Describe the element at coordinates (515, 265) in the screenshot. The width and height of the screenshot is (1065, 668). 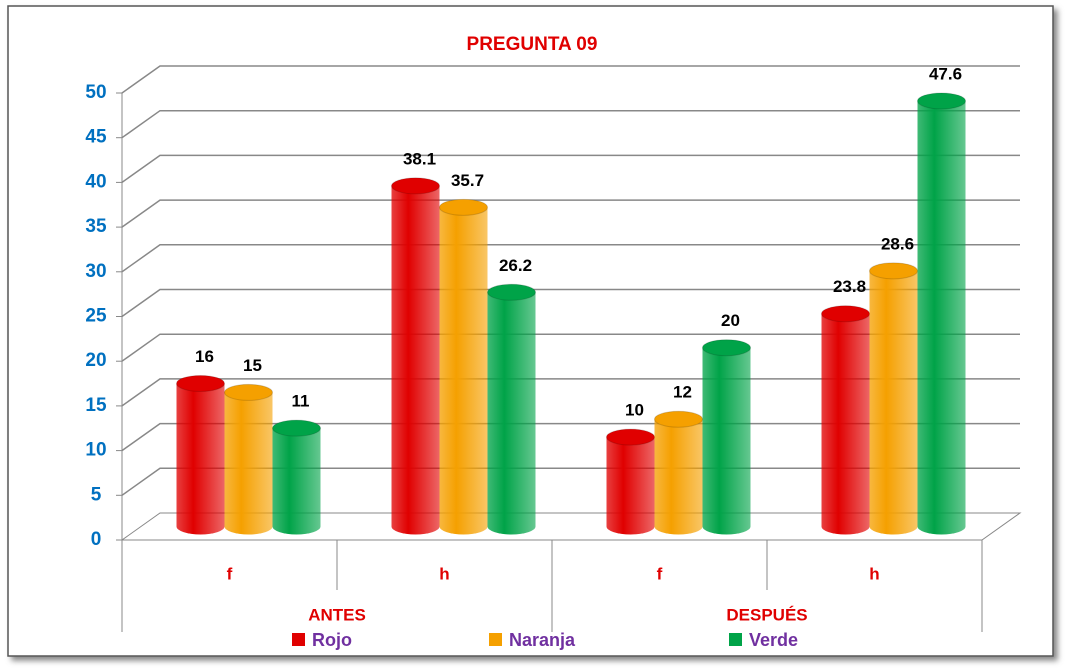
I see `data-label: 26.2` at that location.